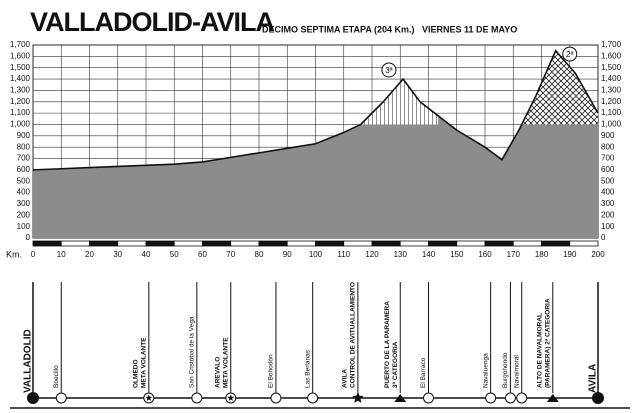  Describe the element at coordinates (20, 44) in the screenshot. I see `y-tick-label: 1,700` at that location.